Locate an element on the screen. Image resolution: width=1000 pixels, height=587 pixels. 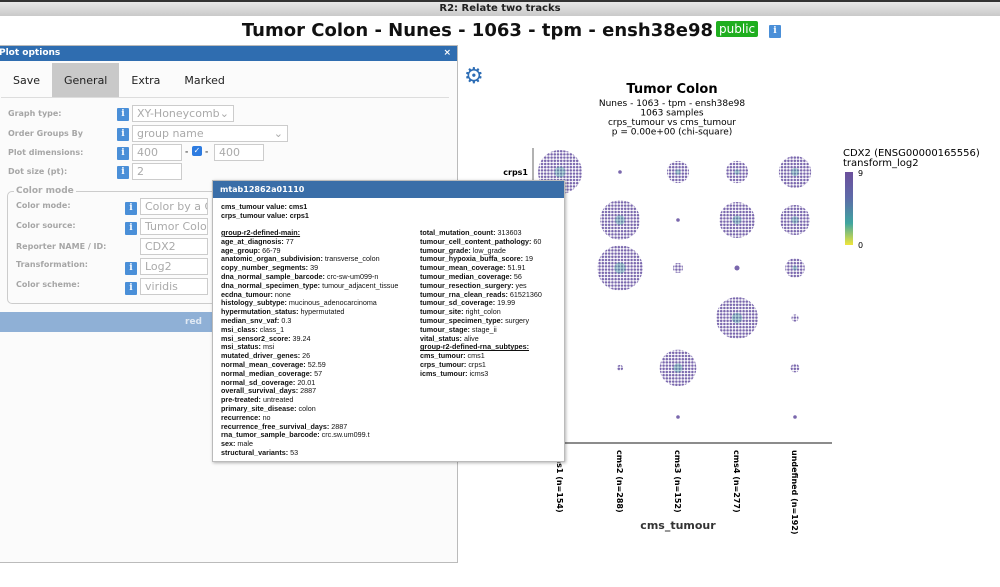
field-key: recurrence_free_survival_days: is located at coordinates (275, 426).